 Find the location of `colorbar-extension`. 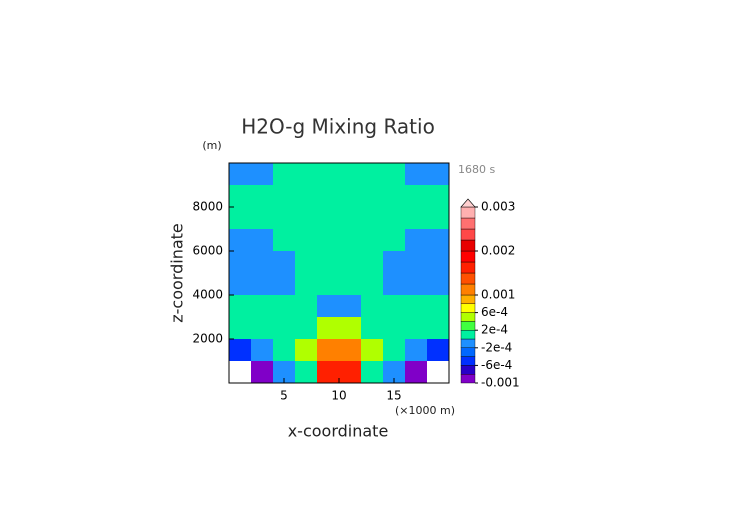

colorbar-extension is located at coordinates (468, 203).